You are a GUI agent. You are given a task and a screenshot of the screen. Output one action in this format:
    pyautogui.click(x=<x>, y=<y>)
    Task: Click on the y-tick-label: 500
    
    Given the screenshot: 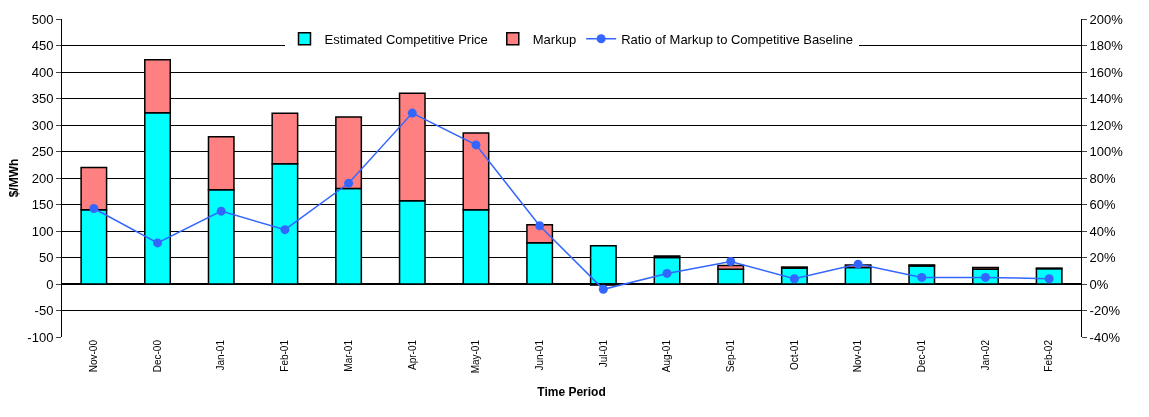 What is the action you would take?
    pyautogui.click(x=42, y=19)
    